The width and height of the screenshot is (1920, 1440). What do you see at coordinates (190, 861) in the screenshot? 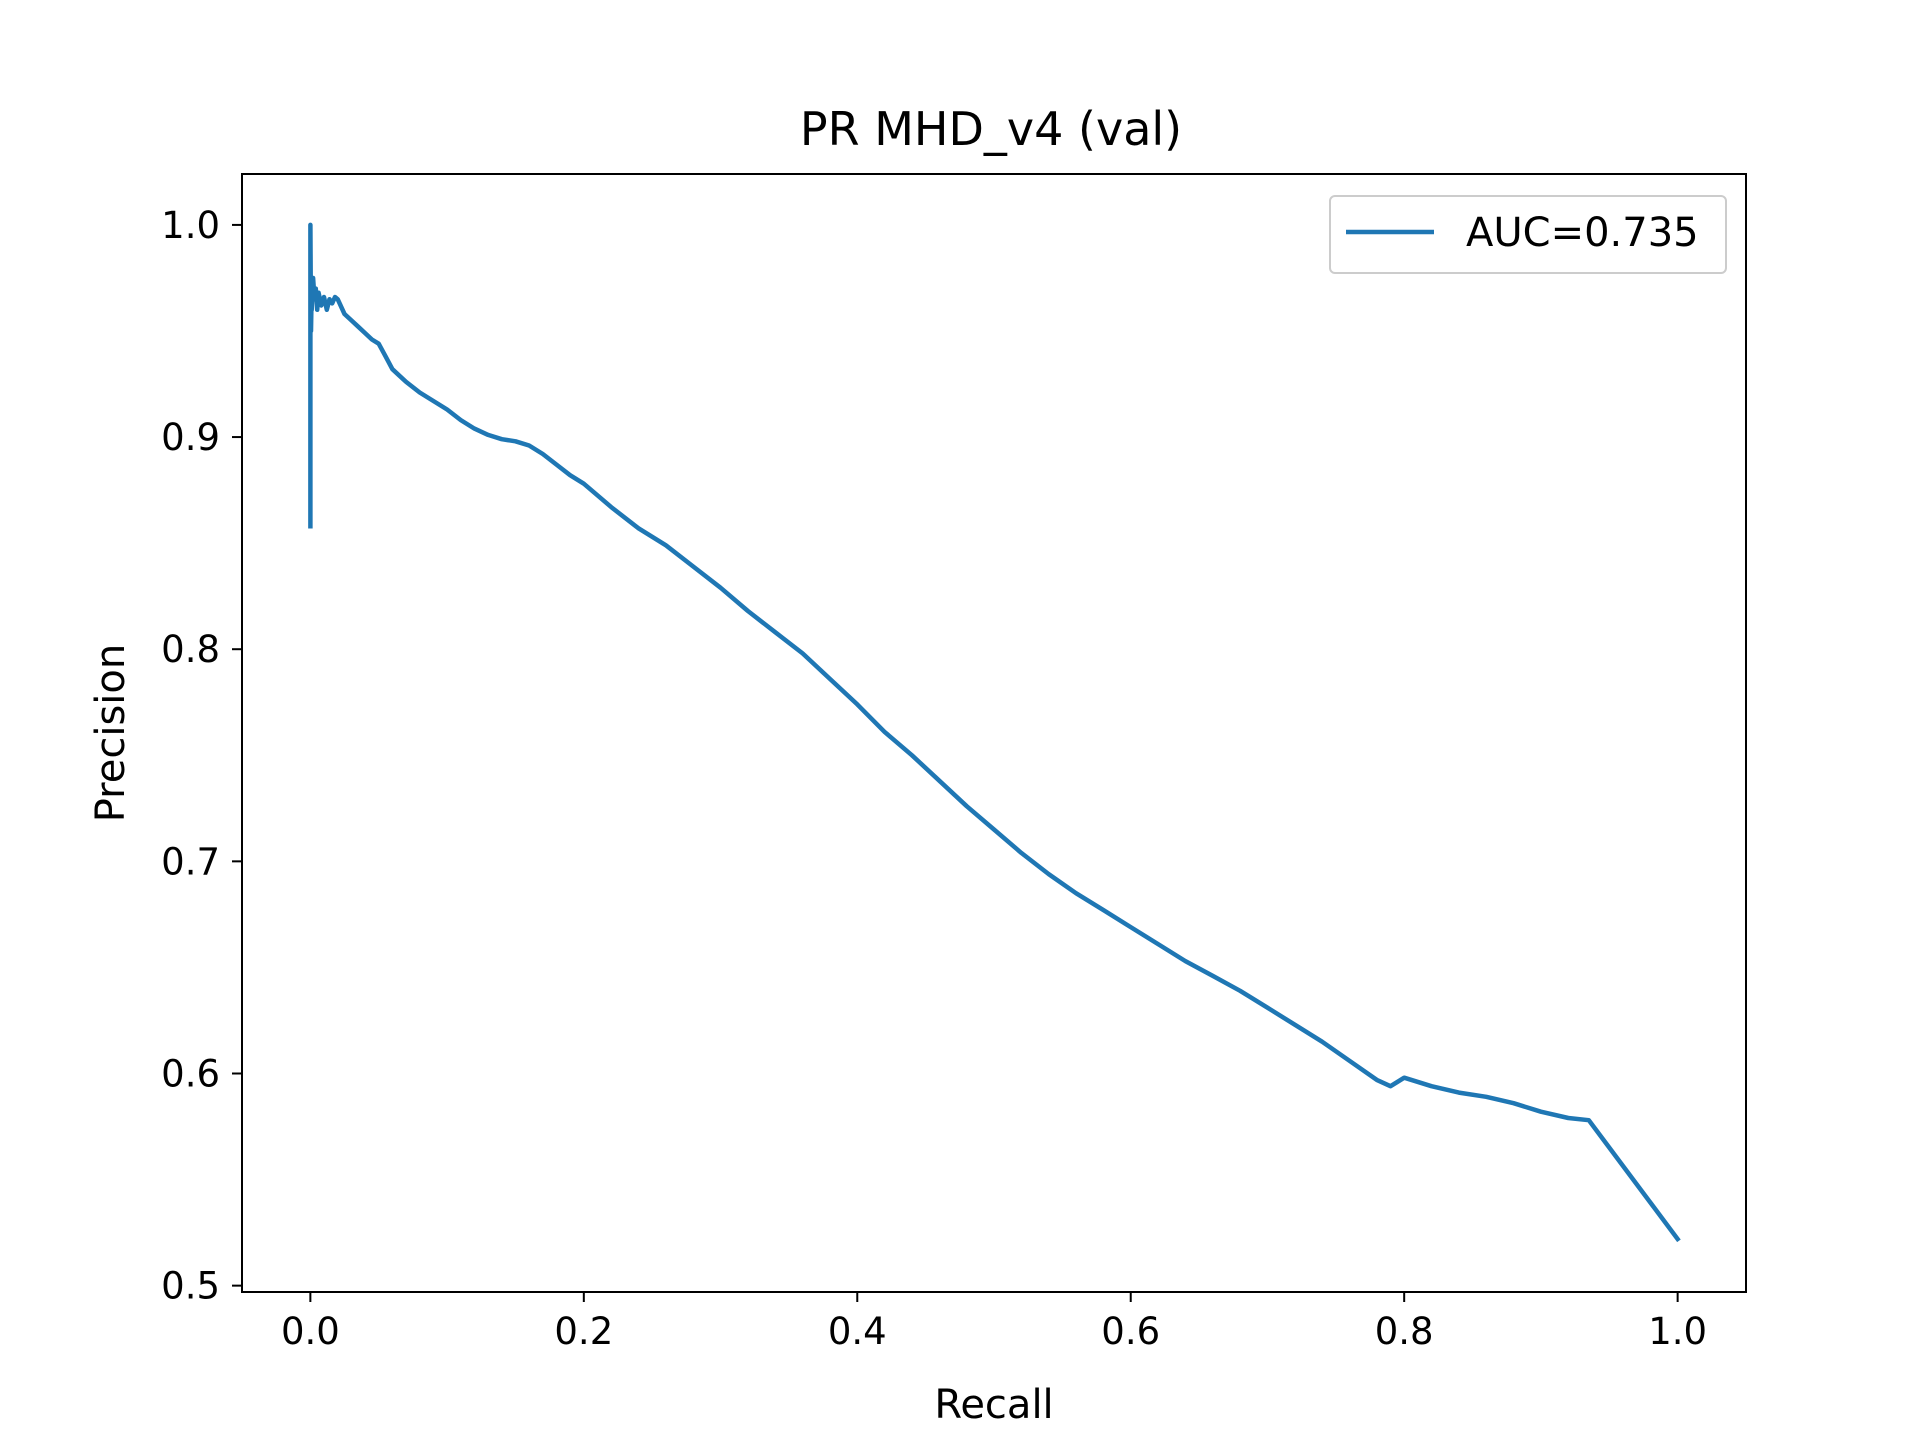
I see `y-tick-label: 0.7` at bounding box center [190, 861].